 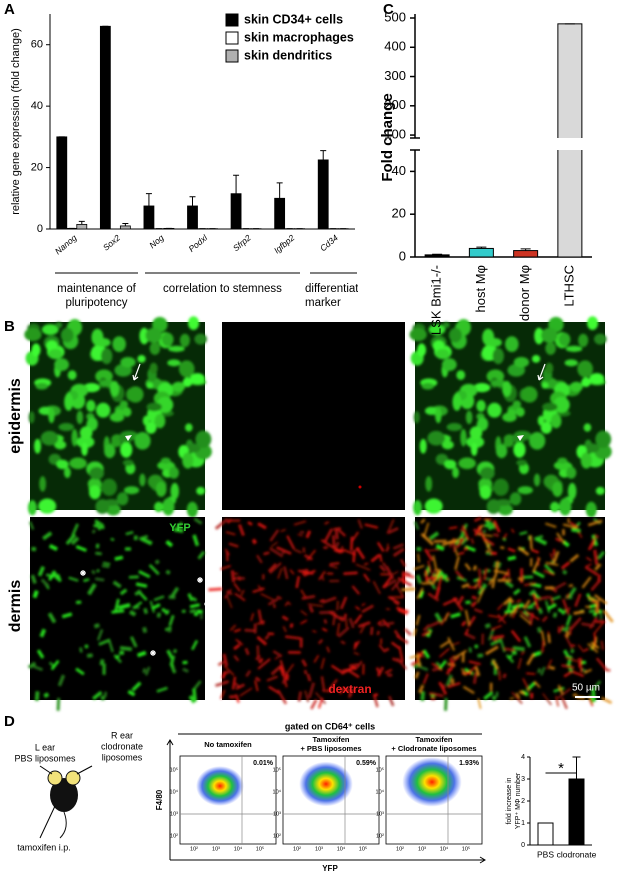 What do you see at coordinates (260, 848) in the screenshot?
I see `x-tick-label: 10⁵` at bounding box center [260, 848].